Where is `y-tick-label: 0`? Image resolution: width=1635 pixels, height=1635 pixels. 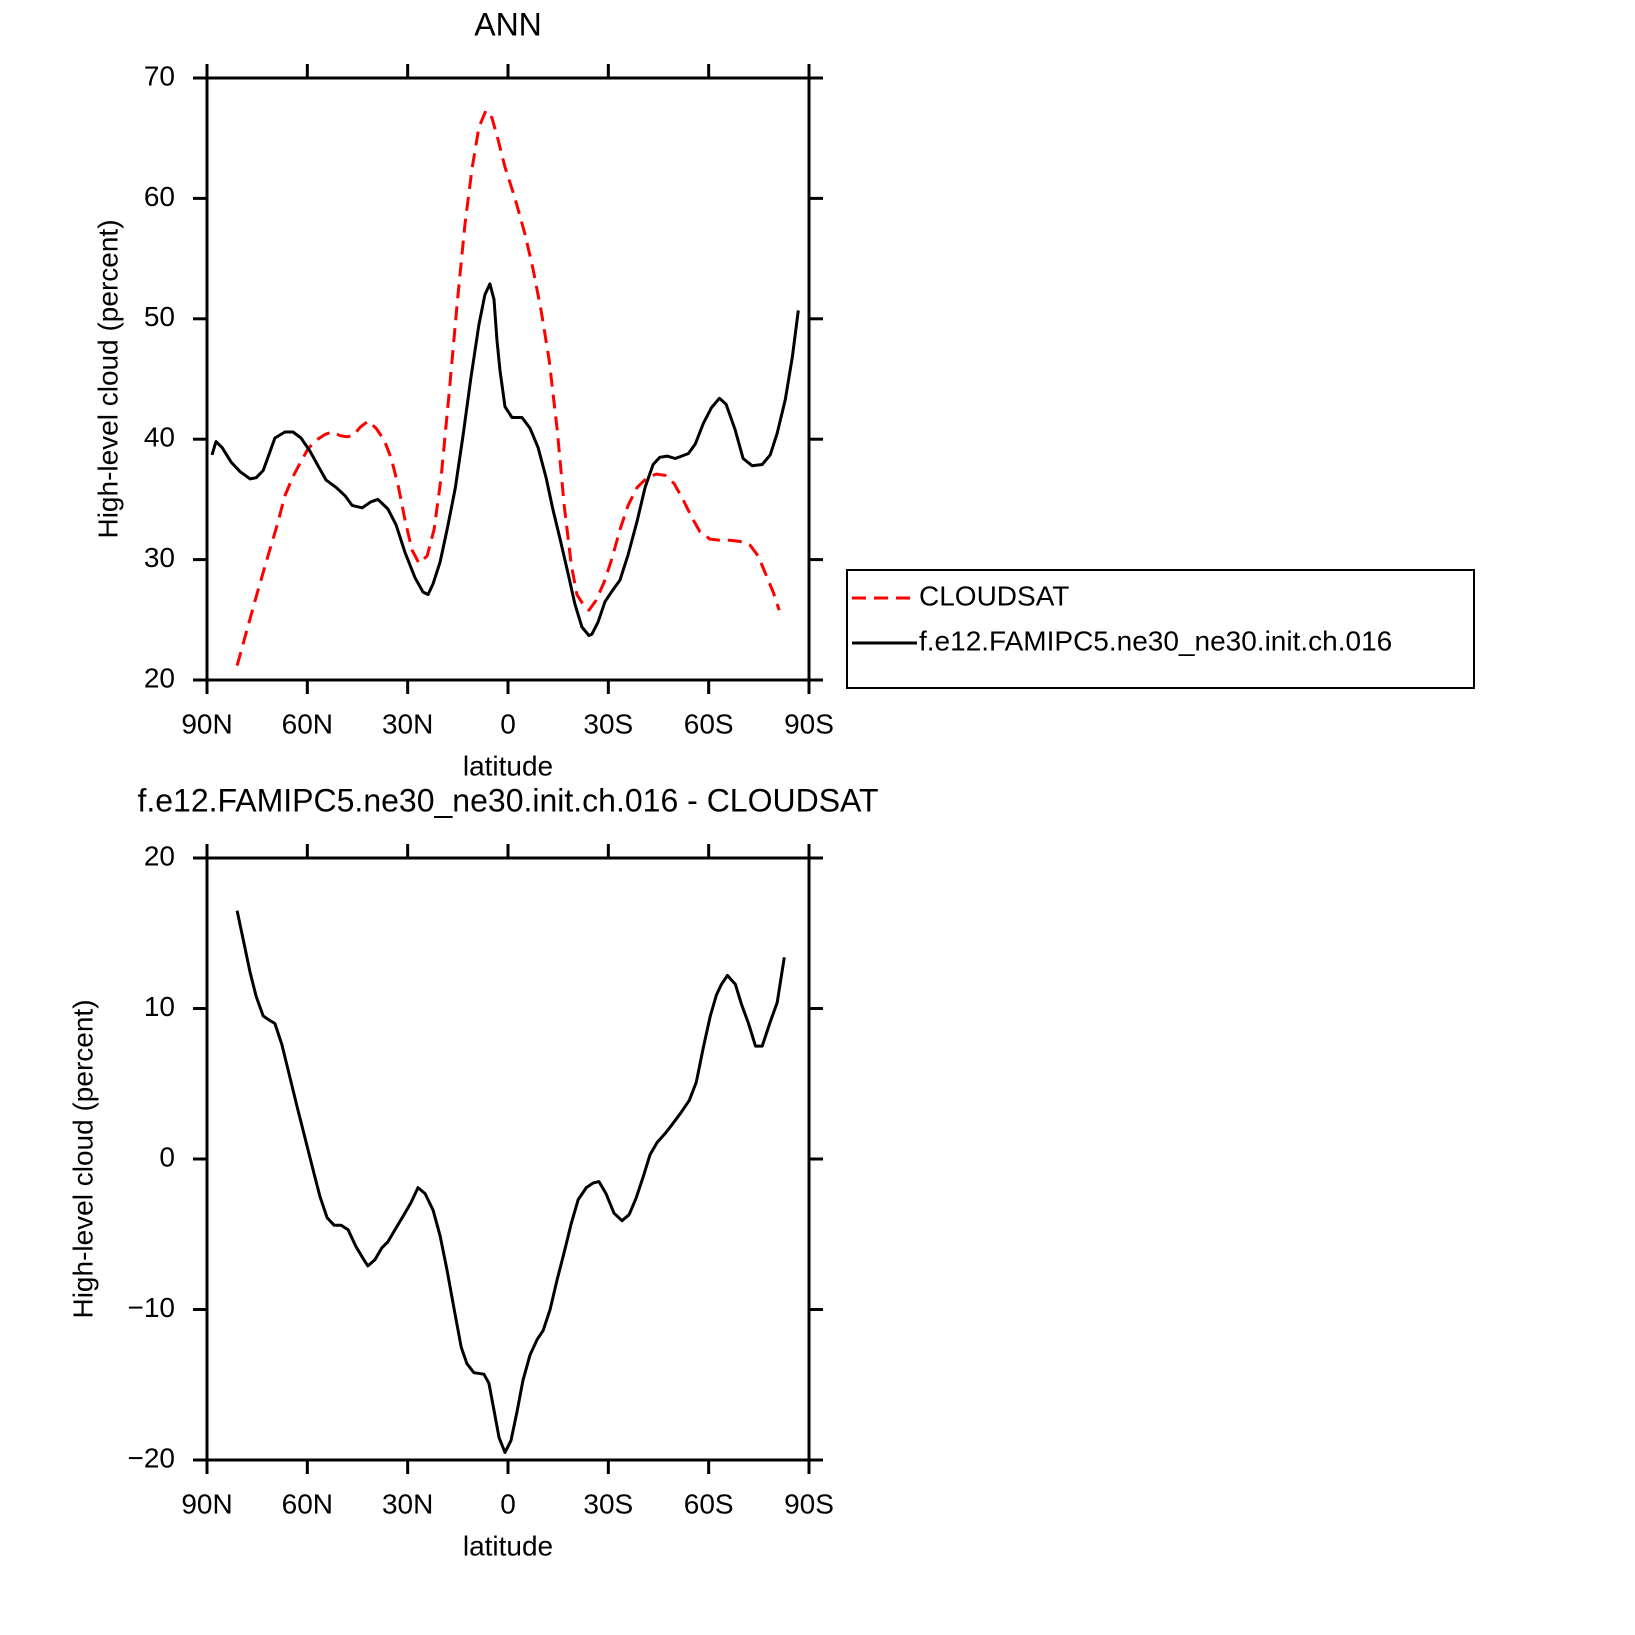 y-tick-label: 0 is located at coordinates (167, 1156).